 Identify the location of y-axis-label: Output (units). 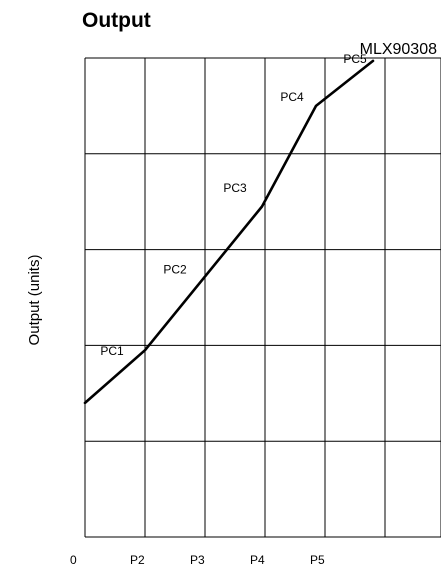
(34, 300).